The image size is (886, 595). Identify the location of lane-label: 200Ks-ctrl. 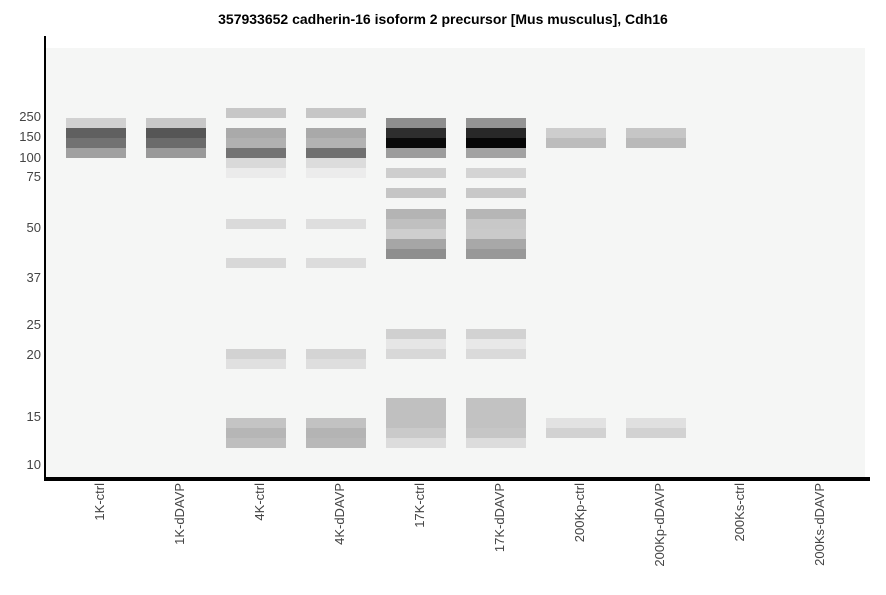
(739, 512).